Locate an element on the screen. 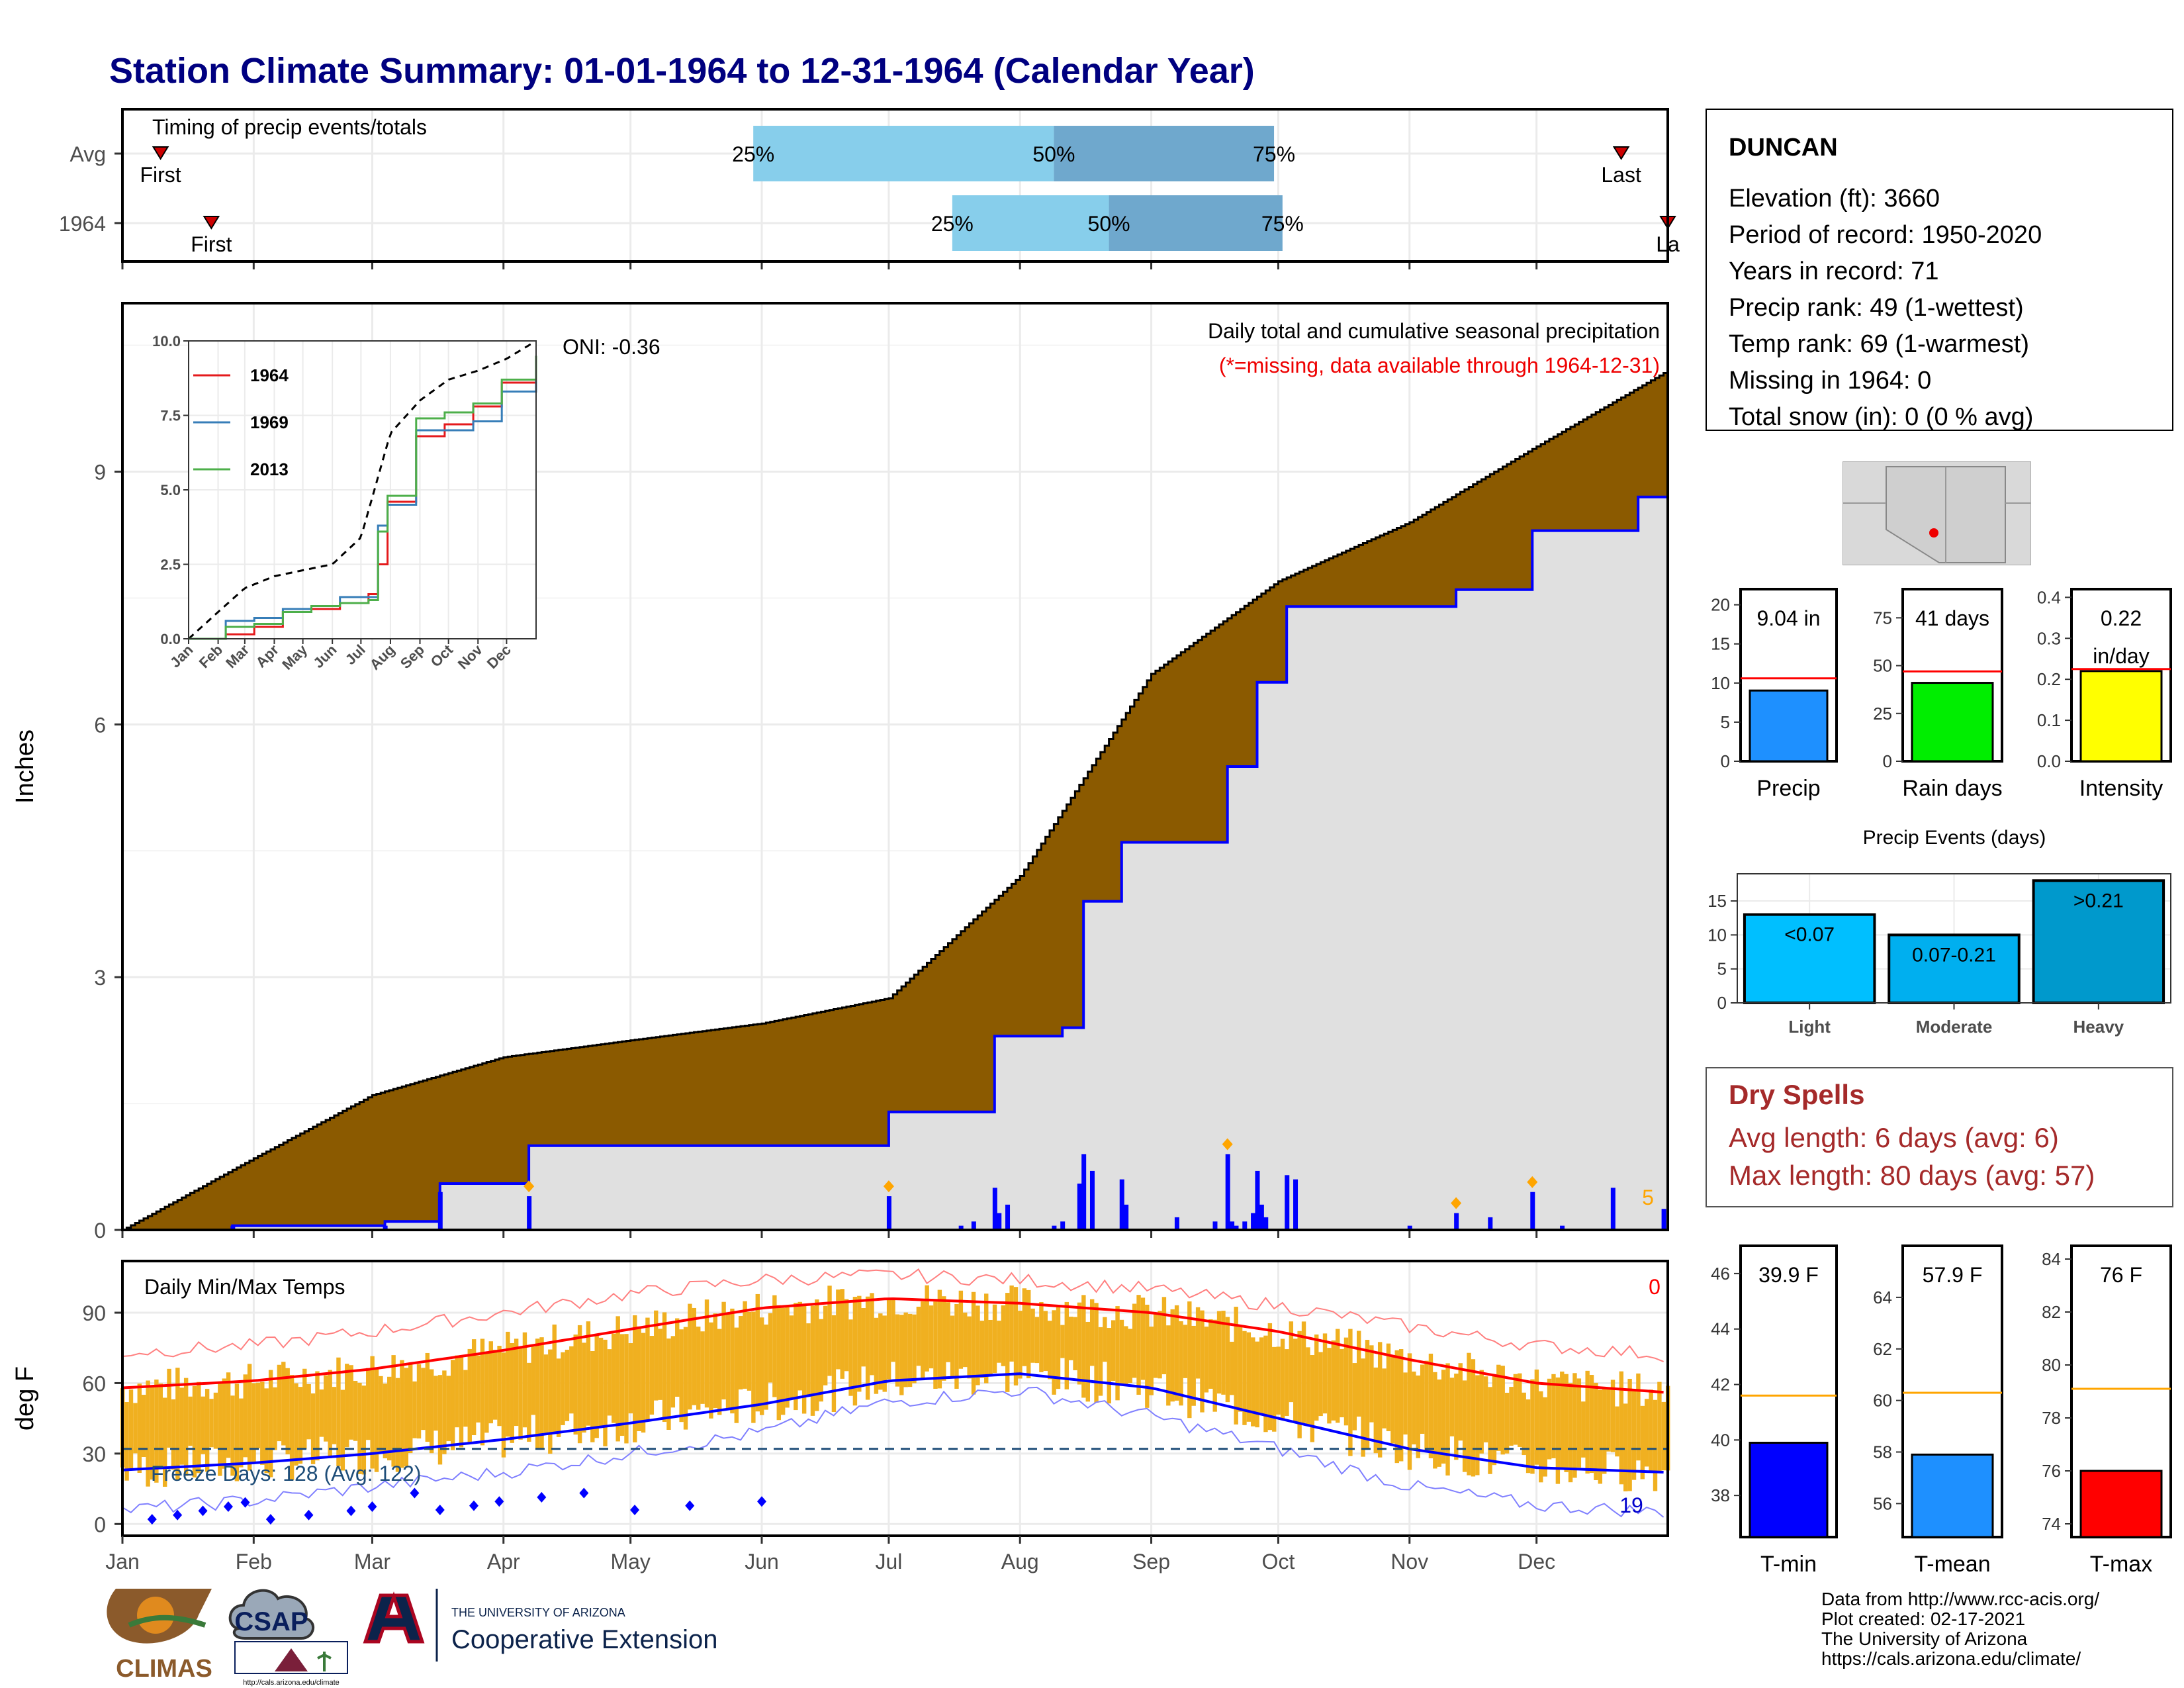  events-ytick-label: 10 is located at coordinates (1717, 935).